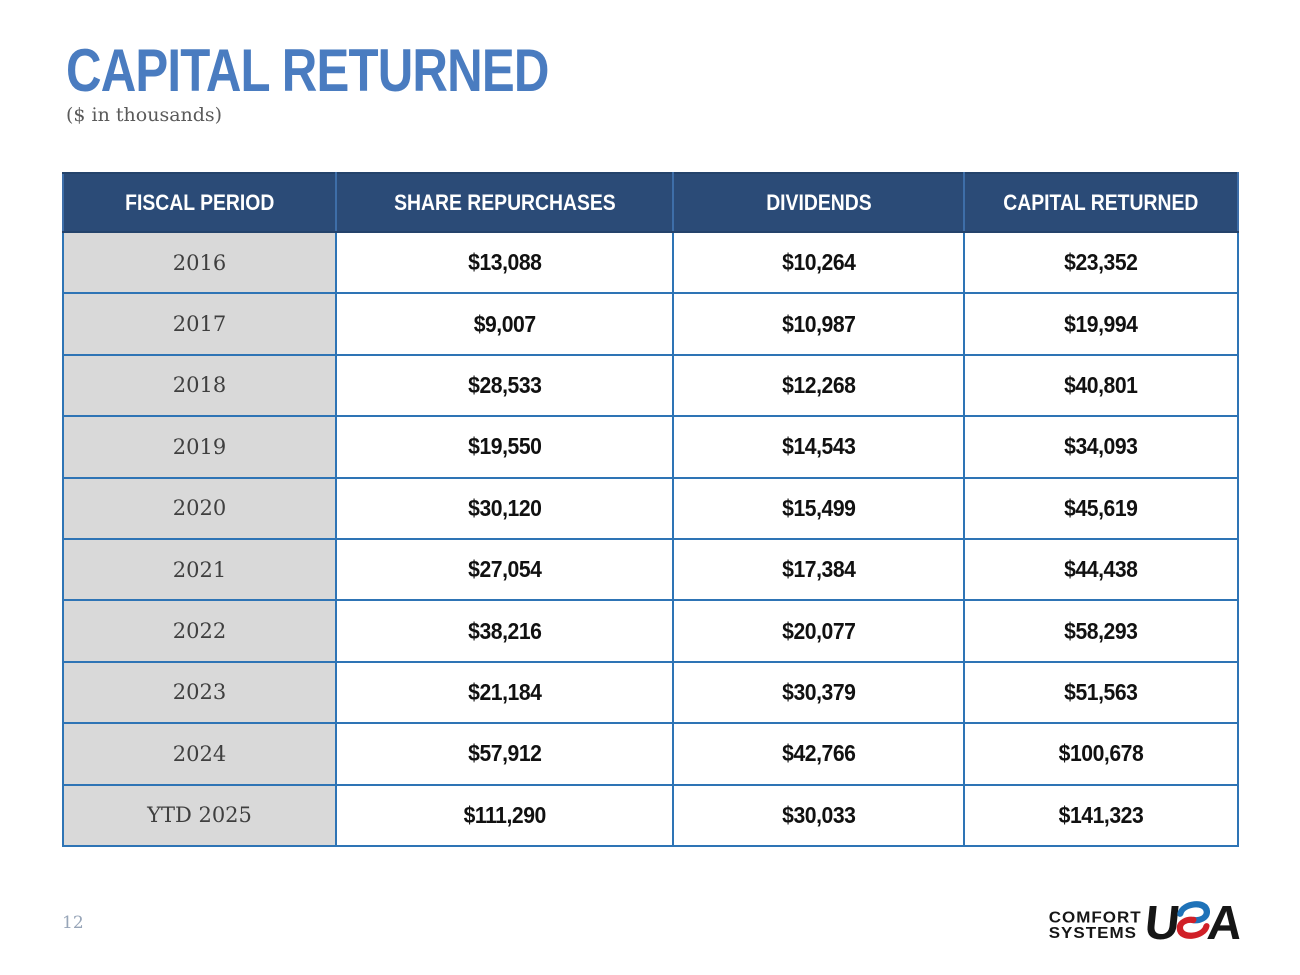  I want to click on share-repurchases-cell: $13,088, so click(504, 262).